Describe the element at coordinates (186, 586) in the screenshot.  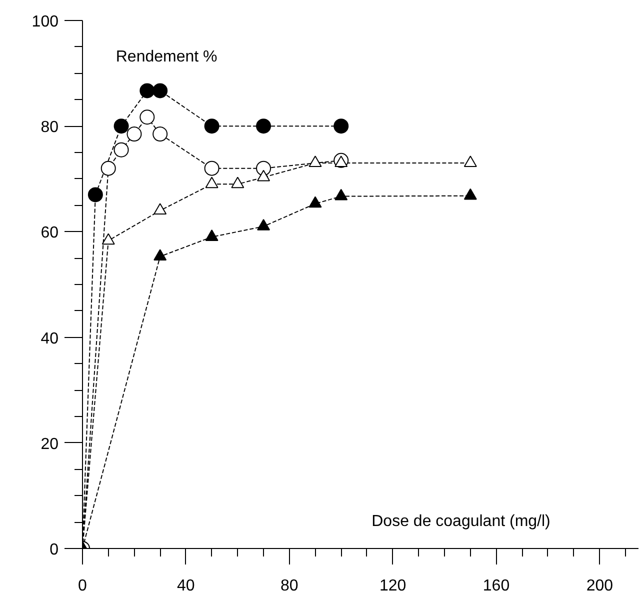
I see `x-tick-label: 40` at that location.